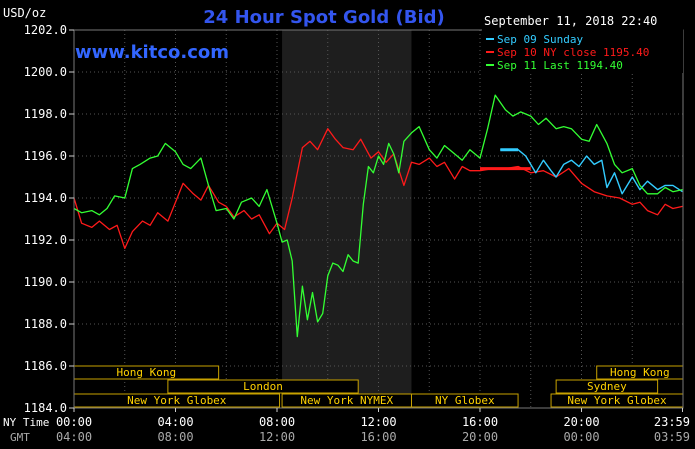 The height and width of the screenshot is (449, 695). Describe the element at coordinates (26, 422) in the screenshot. I see `ny-time-row-label: NY Time` at that location.